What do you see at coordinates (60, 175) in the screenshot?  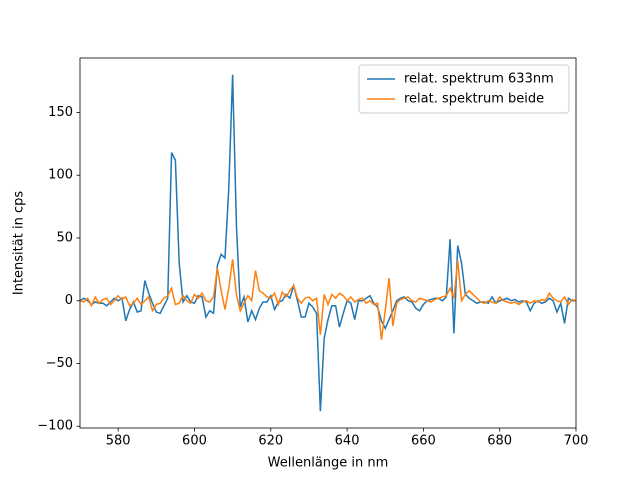 I see `y-tick-label: 100` at bounding box center [60, 175].